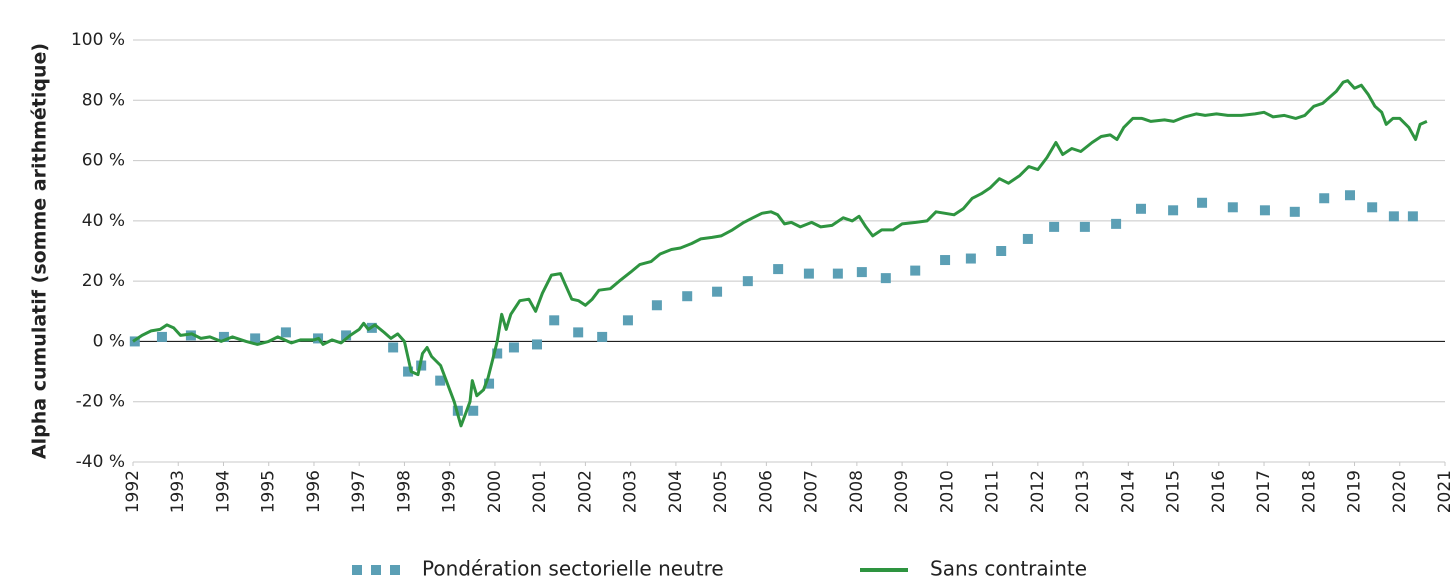 The height and width of the screenshot is (582, 1454). I want to click on x-tick-label: 2008, so click(857, 491).